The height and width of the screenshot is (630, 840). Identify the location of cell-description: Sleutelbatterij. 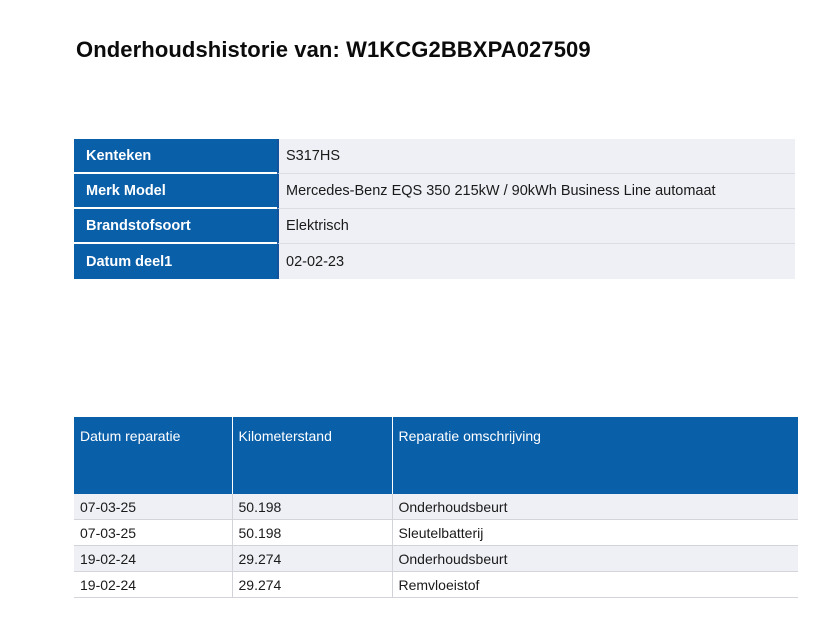
(595, 532).